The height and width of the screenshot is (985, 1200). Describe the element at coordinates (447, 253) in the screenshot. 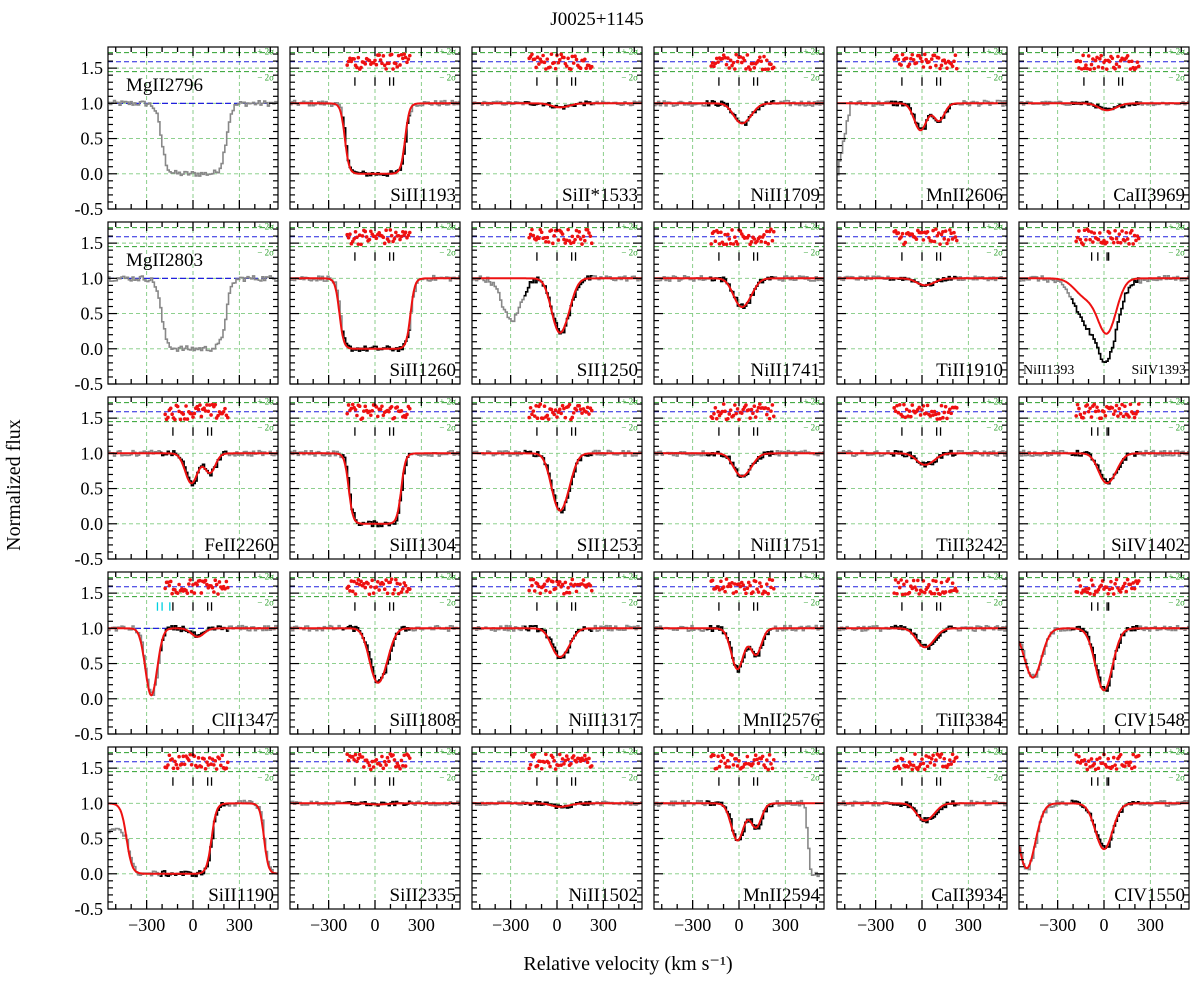

I see `residual-label-lower: − 2σ` at that location.